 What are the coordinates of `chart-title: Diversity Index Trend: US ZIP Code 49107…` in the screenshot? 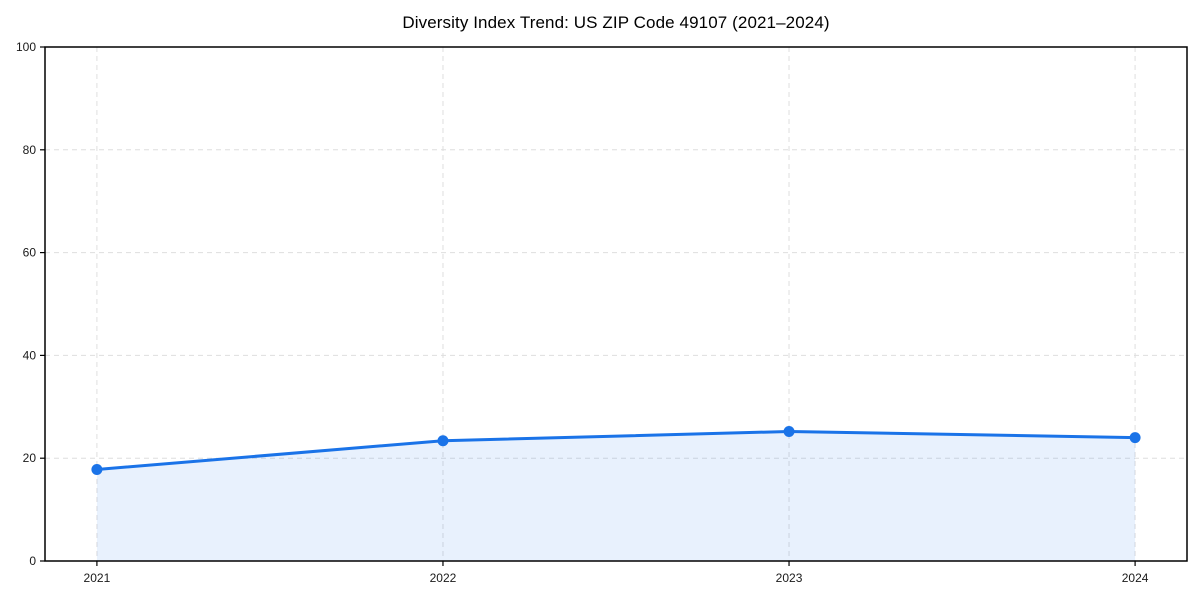 It's located at (616, 22).